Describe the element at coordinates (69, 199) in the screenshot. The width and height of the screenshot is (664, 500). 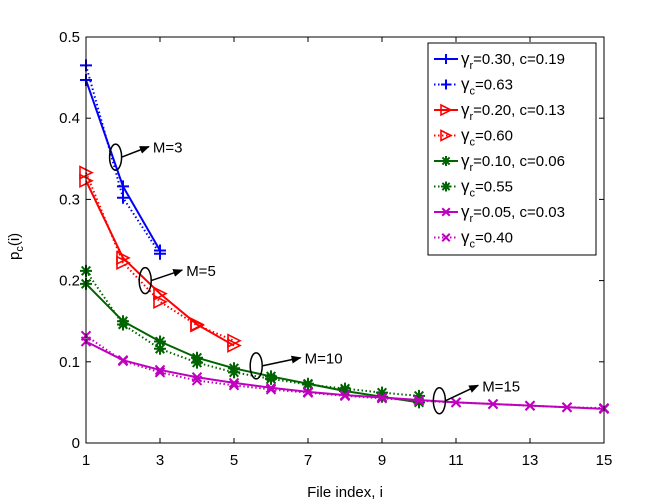
I see `y-tick-label: 0.3` at that location.